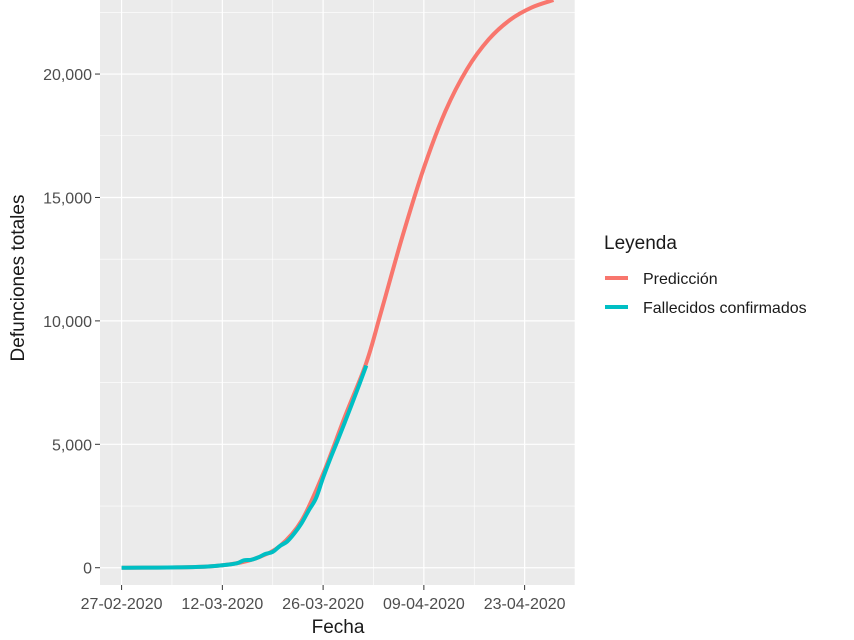 The width and height of the screenshot is (854, 640). I want to click on y-axis-title: Defunciones totales, so click(18, 278).